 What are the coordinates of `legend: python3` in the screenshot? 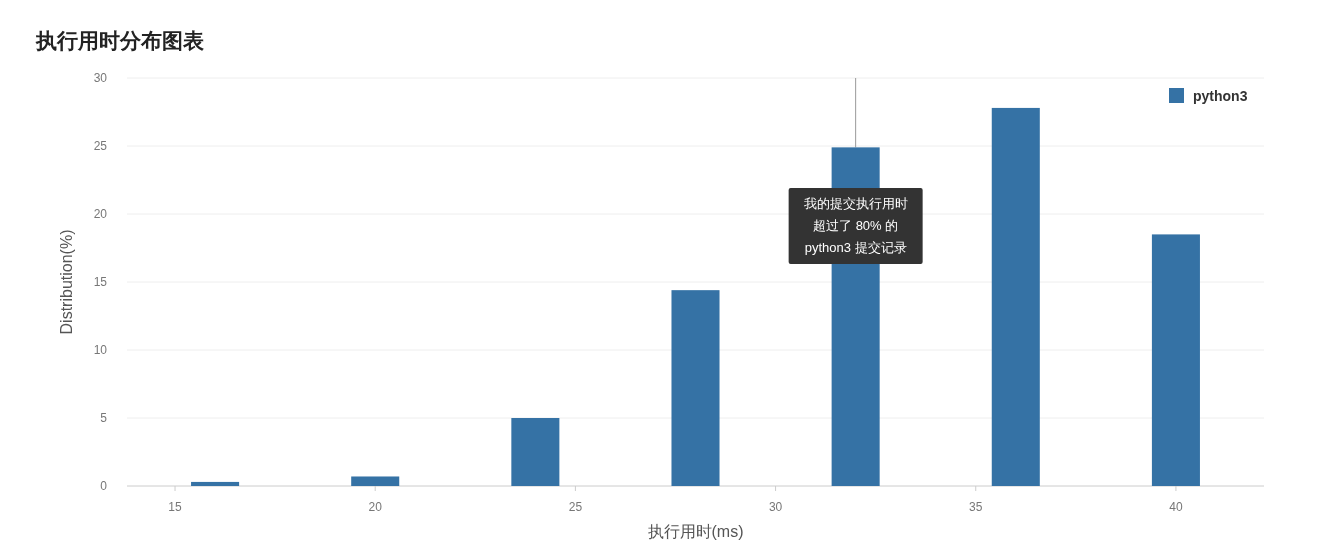 It's located at (1208, 96).